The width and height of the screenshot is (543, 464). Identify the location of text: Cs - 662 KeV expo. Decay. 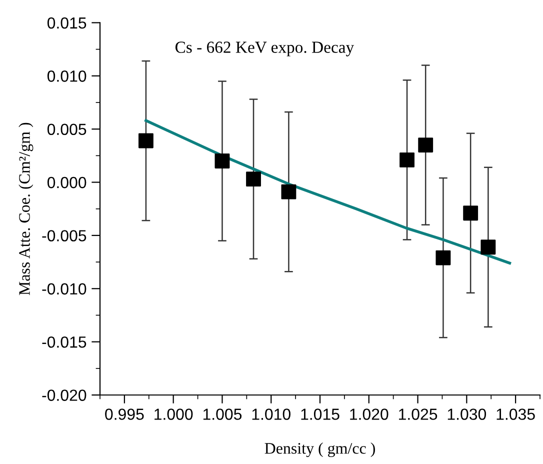
(264, 49).